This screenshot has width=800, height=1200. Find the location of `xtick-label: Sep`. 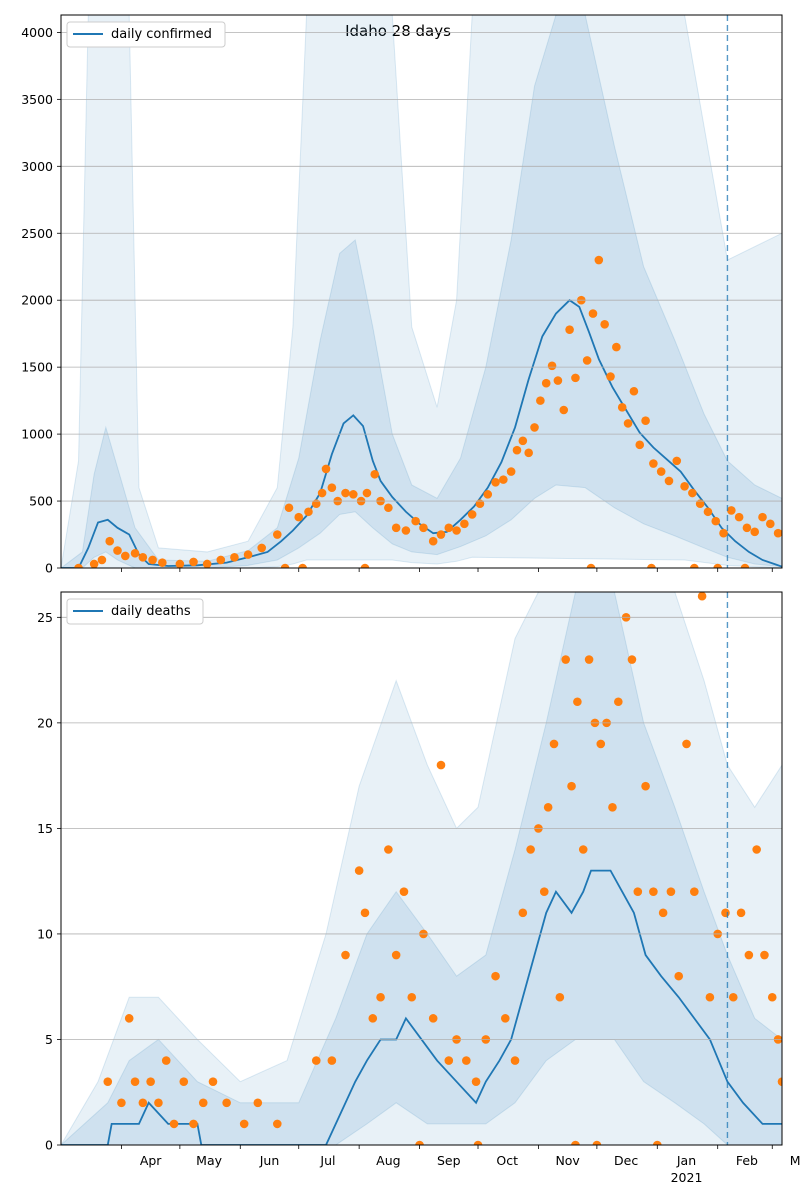

xtick-label: Sep is located at coordinates (449, 1160).